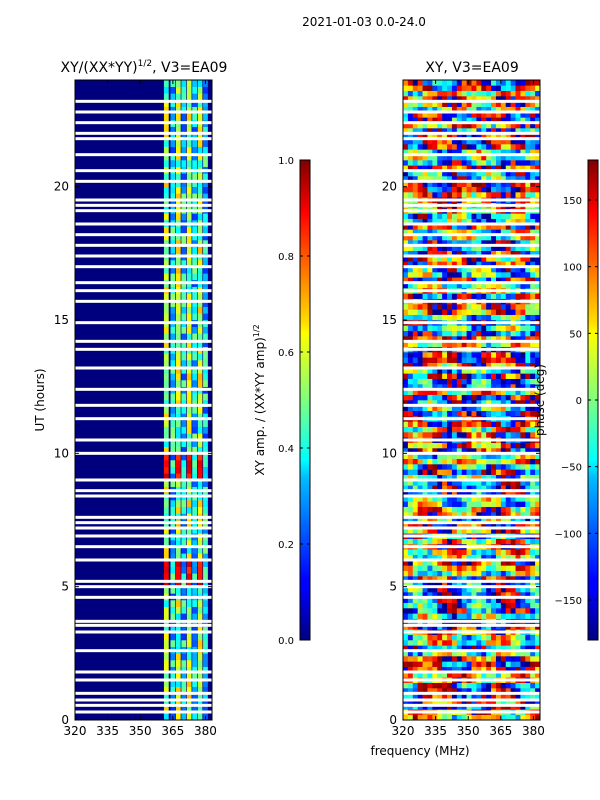  What do you see at coordinates (143, 205) in the screenshot?
I see `flagged-row` at bounding box center [143, 205].